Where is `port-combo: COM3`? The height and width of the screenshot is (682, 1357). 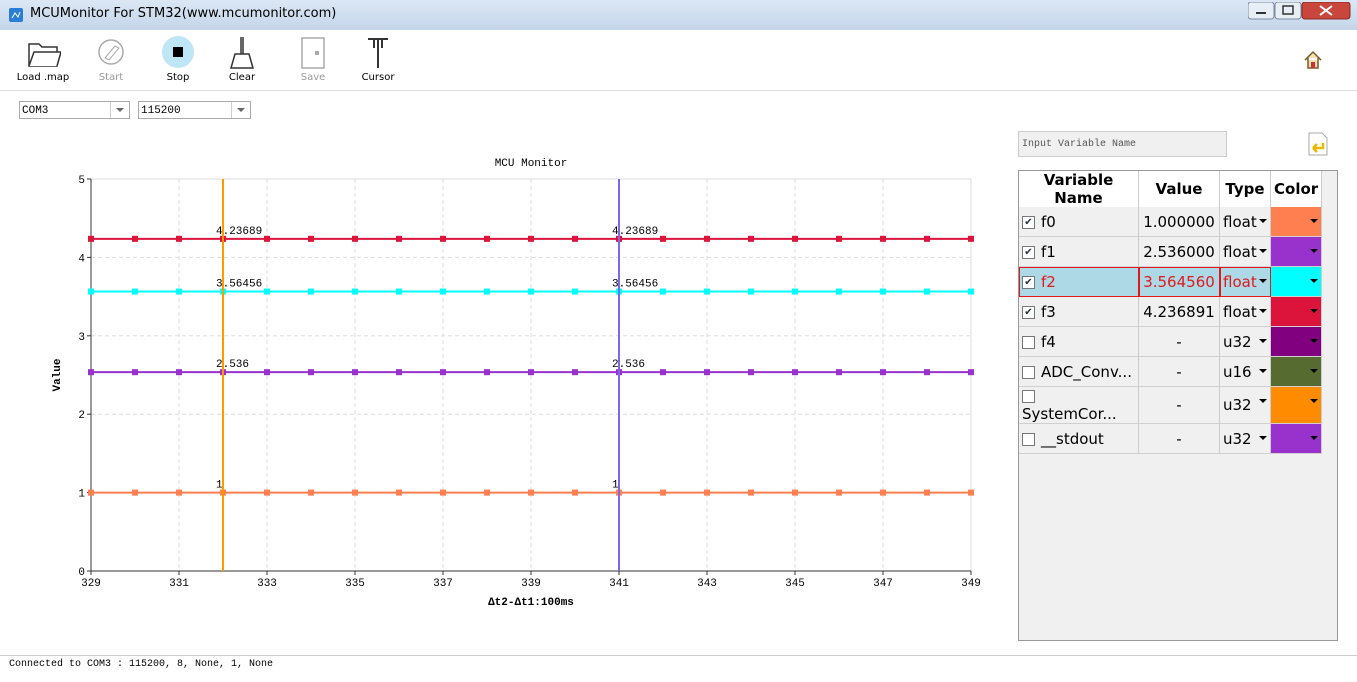
port-combo: COM3 is located at coordinates (74, 110).